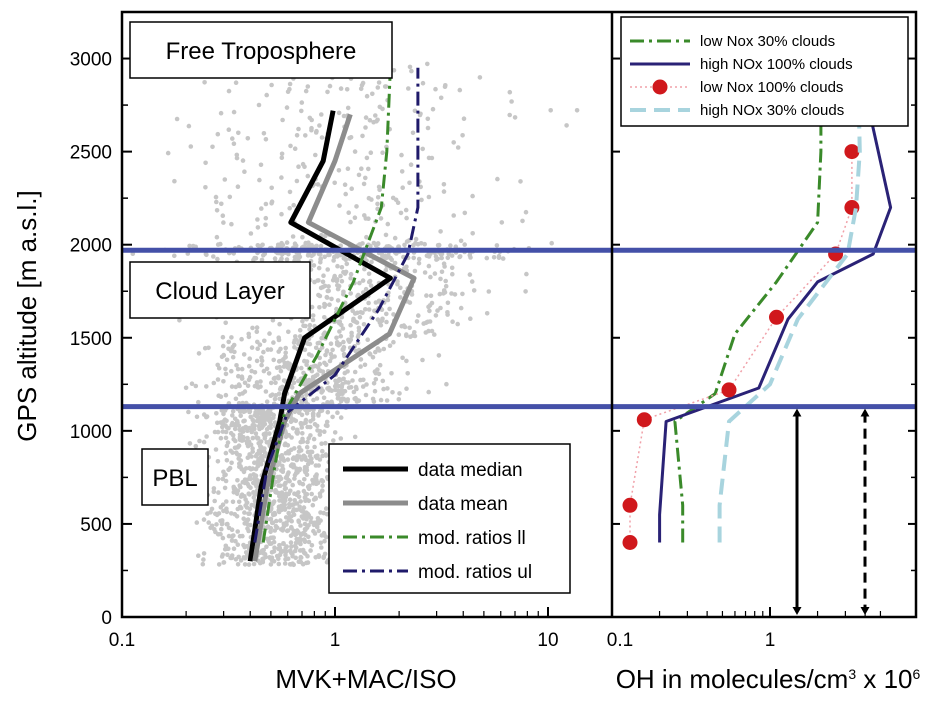 The image size is (931, 702). I want to click on region-text-cloud-layer: Cloud Layer, so click(219, 291).